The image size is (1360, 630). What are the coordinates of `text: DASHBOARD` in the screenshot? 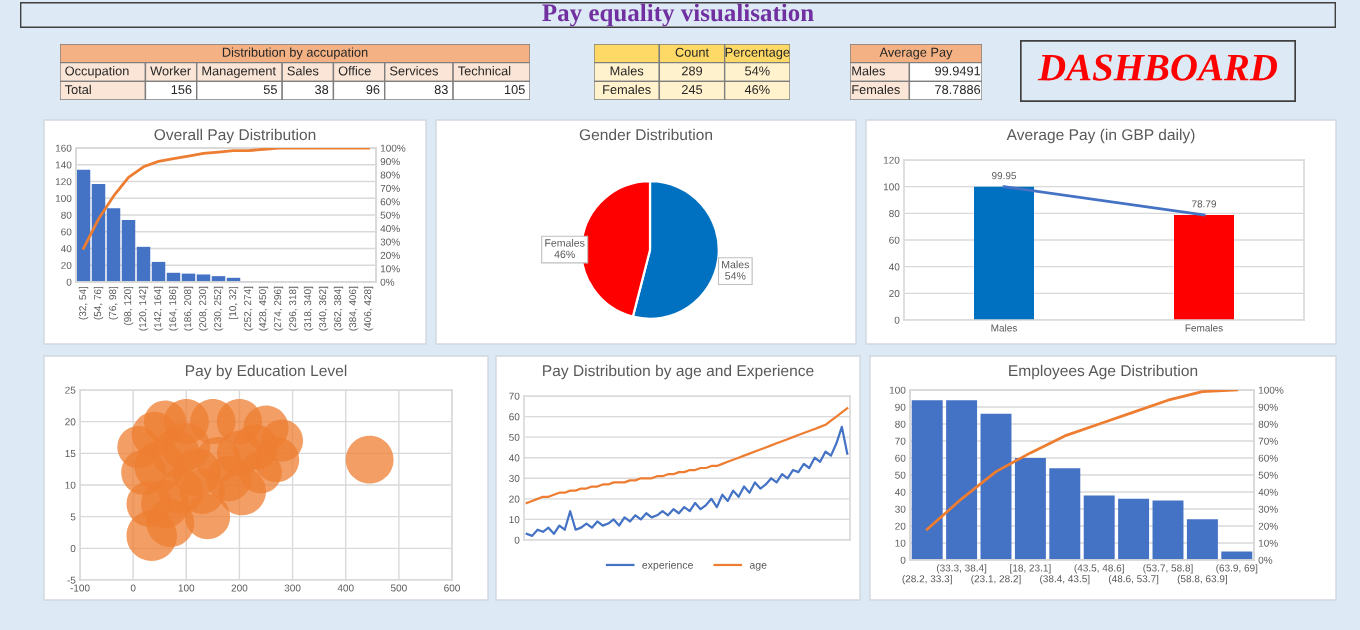 It's located at (1157, 67).